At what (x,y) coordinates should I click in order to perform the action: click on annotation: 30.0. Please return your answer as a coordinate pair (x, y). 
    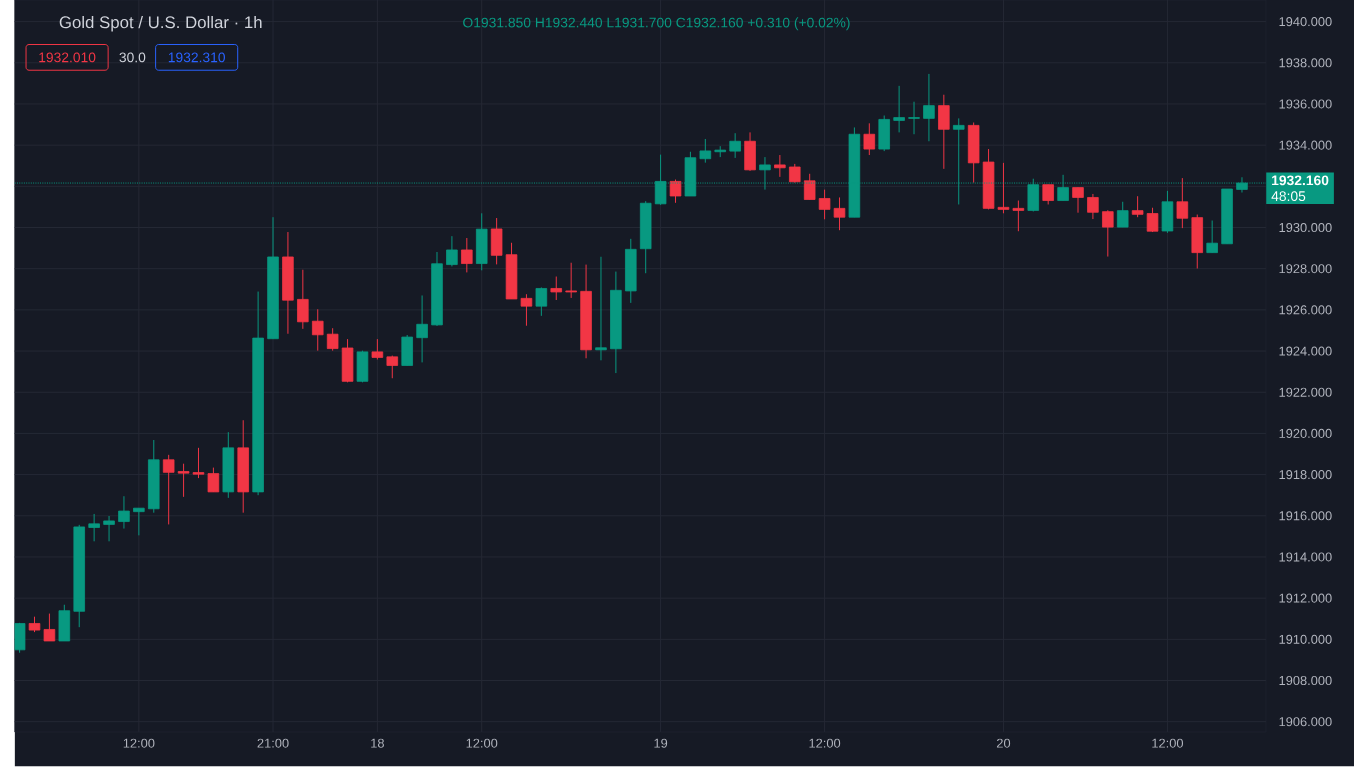
    Looking at the image, I should click on (132, 57).